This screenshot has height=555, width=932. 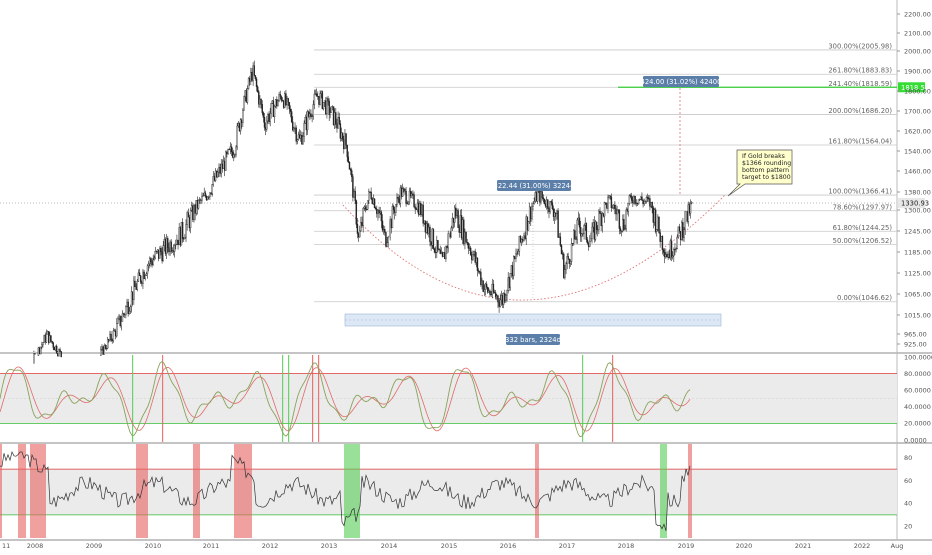 I want to click on rsi-tick-label: 40, so click(x=908, y=504).